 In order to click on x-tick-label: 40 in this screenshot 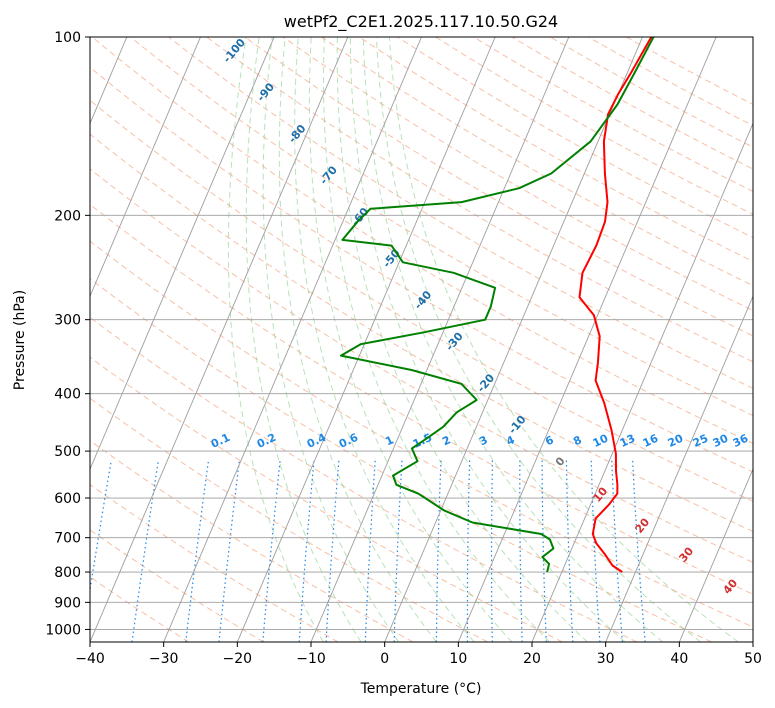, I will do `click(679, 659)`.